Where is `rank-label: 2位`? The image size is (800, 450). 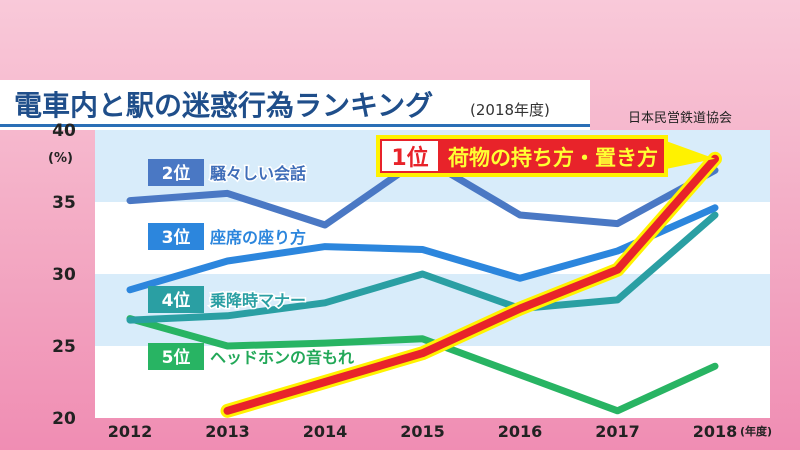 rank-label: 2位 is located at coordinates (176, 173).